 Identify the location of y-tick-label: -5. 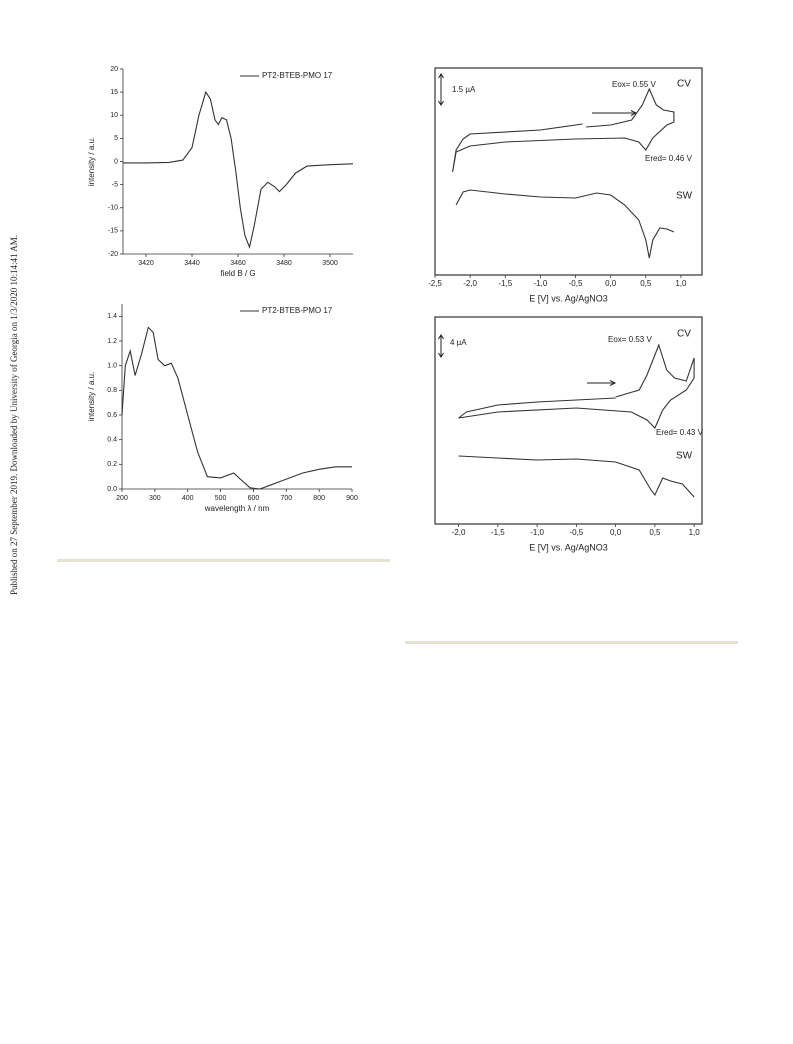
(115, 184).